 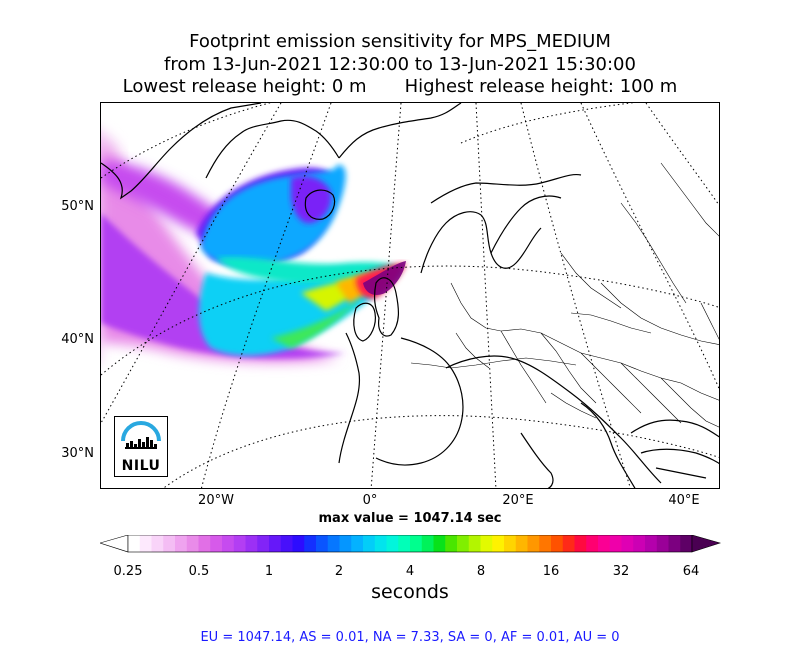 I want to click on nilu-logo-text: NILU, so click(x=141, y=466).